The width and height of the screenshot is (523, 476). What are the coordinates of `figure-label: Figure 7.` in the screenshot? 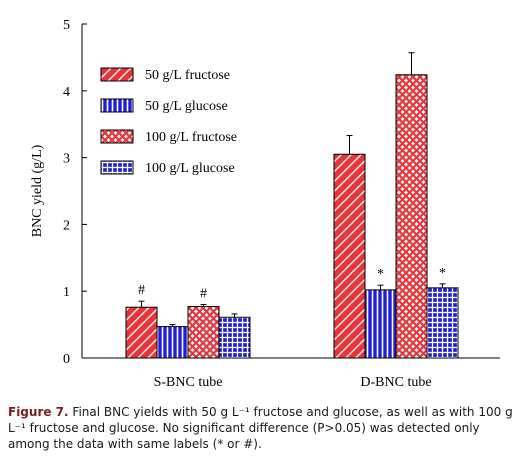 It's located at (38, 412).